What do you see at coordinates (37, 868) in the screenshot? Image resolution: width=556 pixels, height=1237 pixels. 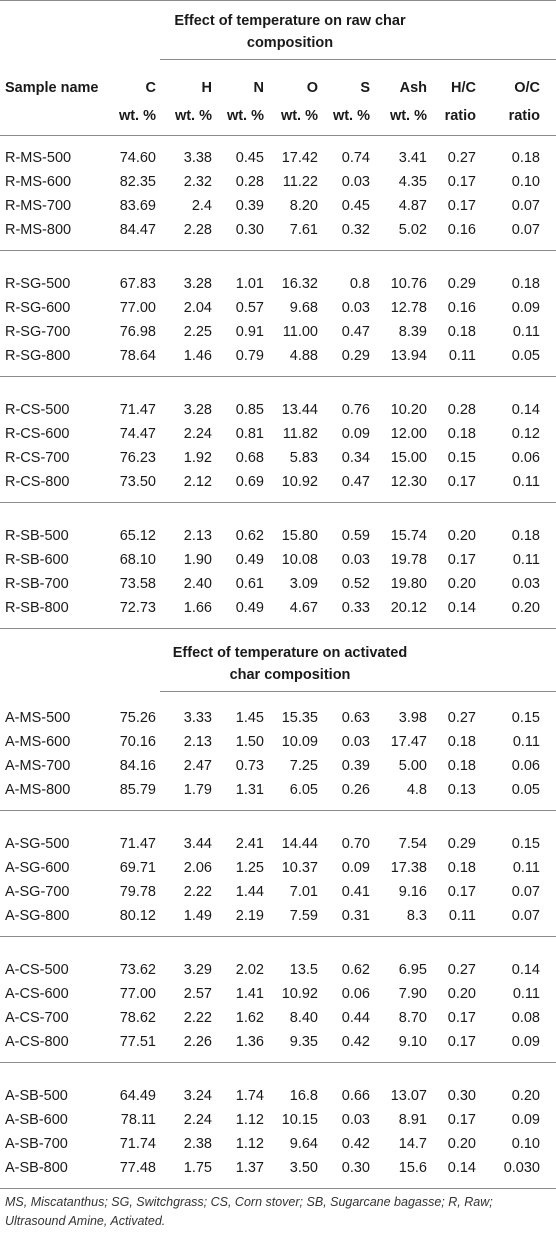 I see `sample-name-cell: A-SG-600` at bounding box center [37, 868].